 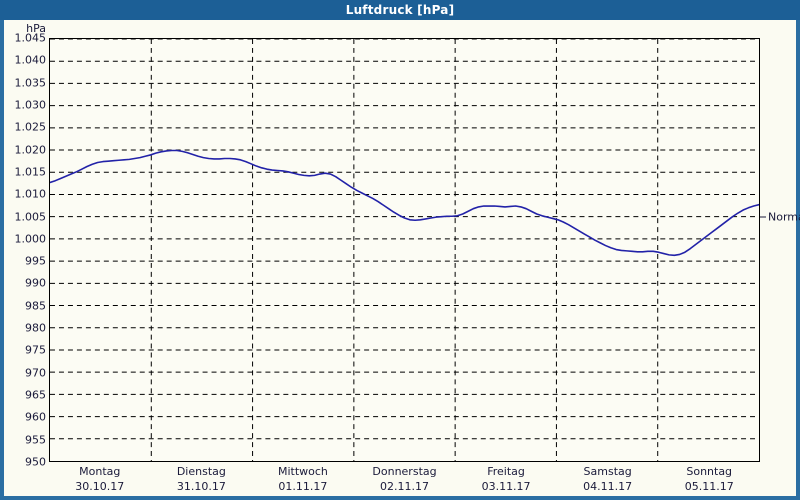 I want to click on x-axis-tick-label: Donnerstag 02.11.17, so click(x=404, y=479).